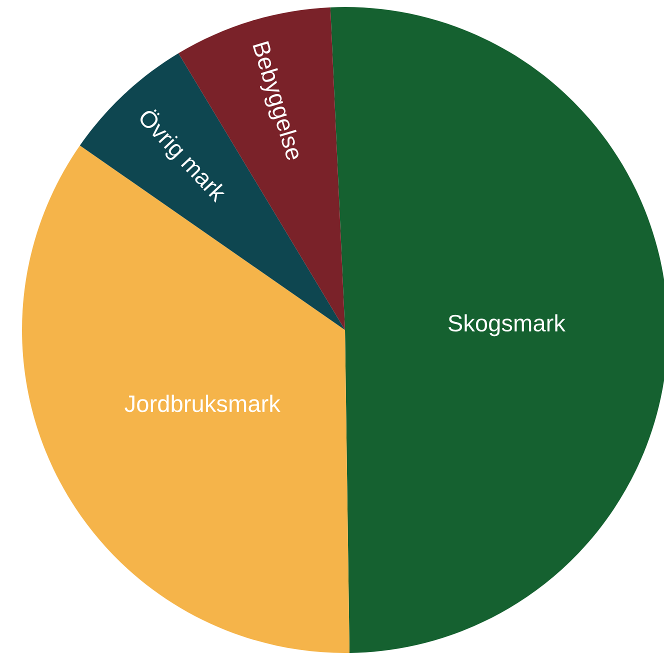 Image resolution: width=664 pixels, height=656 pixels. I want to click on slice-label: Jordbruksmark, so click(202, 403).